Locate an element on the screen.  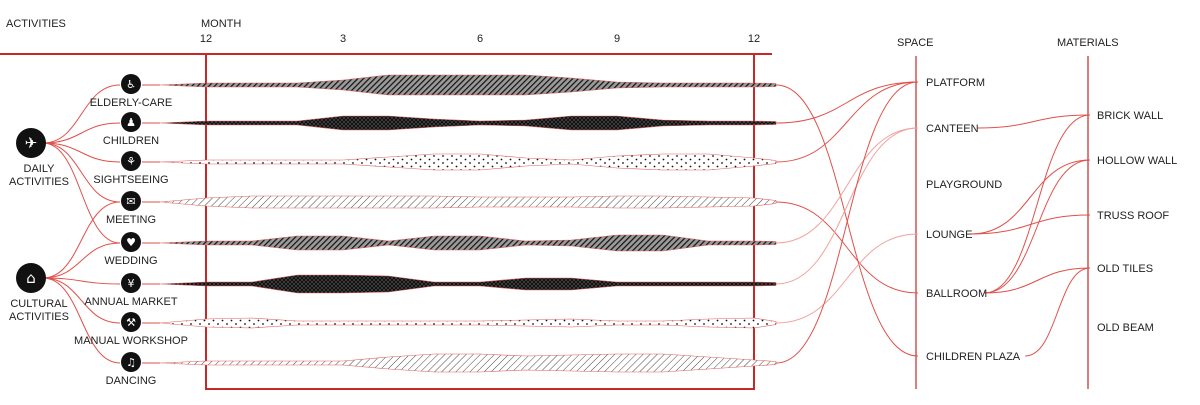
activity-label: MEETING is located at coordinates (131, 220).